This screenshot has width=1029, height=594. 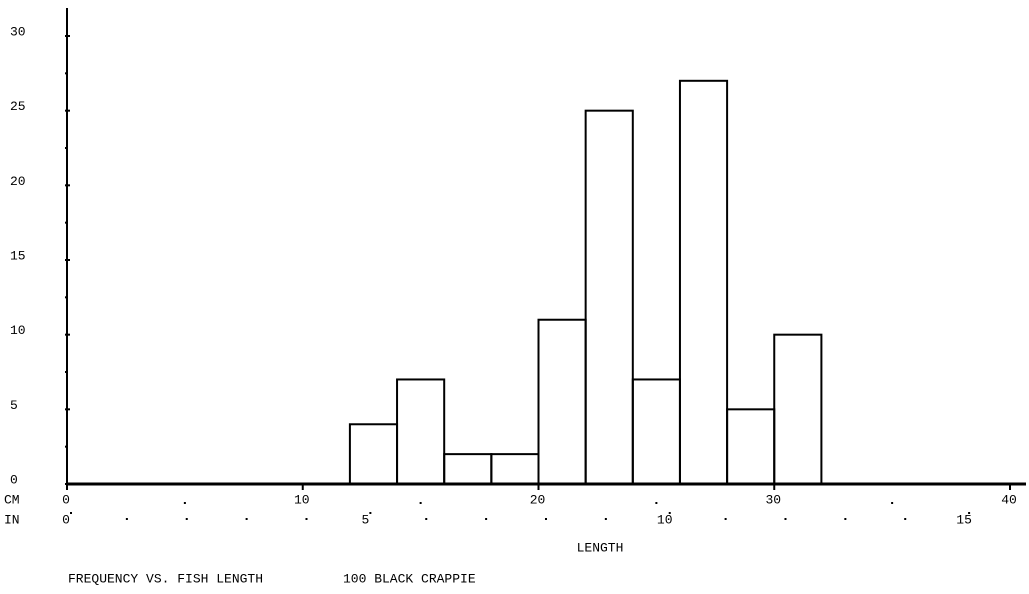 I want to click on x-tick-label: 0, so click(x=66, y=499).